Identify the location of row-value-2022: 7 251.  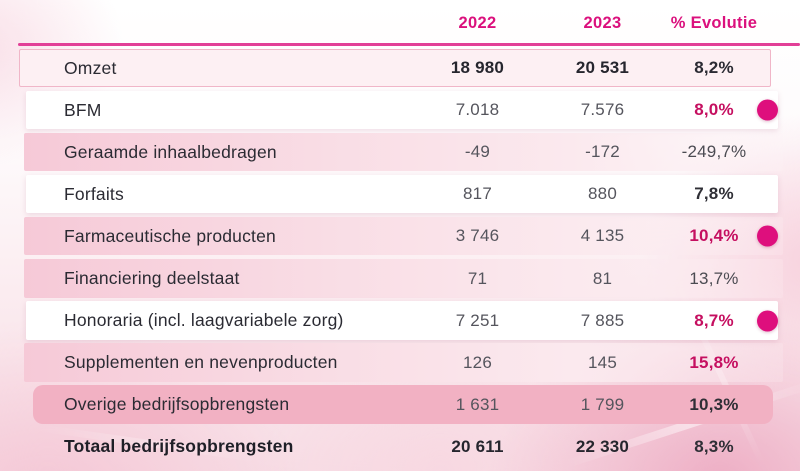
(477, 320).